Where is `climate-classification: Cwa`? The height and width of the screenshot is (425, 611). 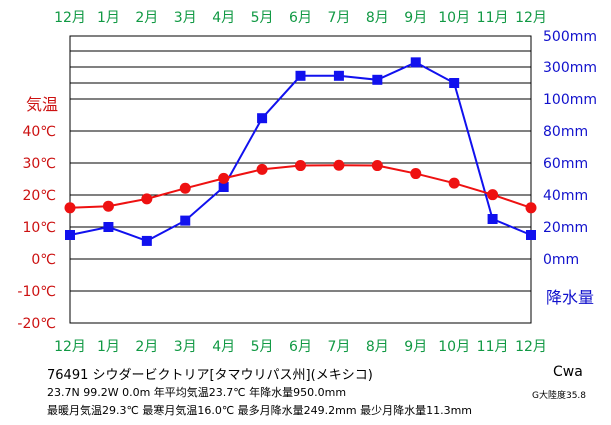
climate-classification: Cwa is located at coordinates (568, 372).